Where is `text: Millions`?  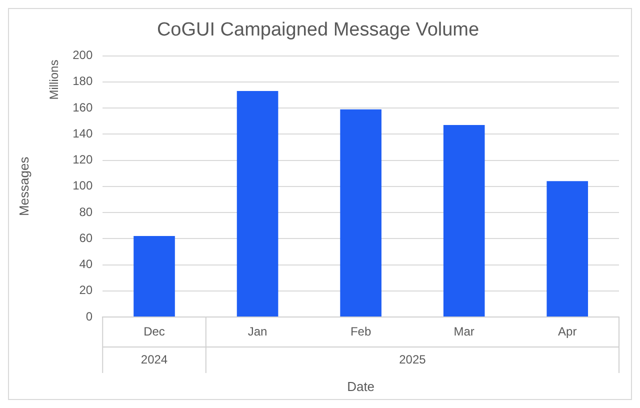 text: Millions is located at coordinates (53, 80).